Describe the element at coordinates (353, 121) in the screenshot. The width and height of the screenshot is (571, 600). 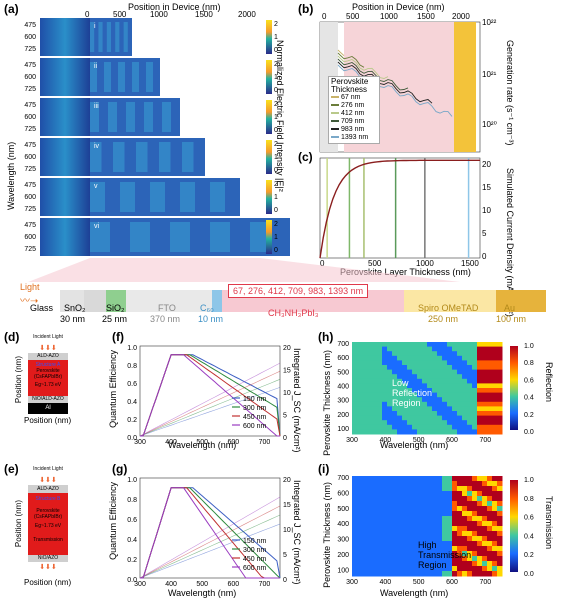
I see `legend-text: 709 nm` at that location.